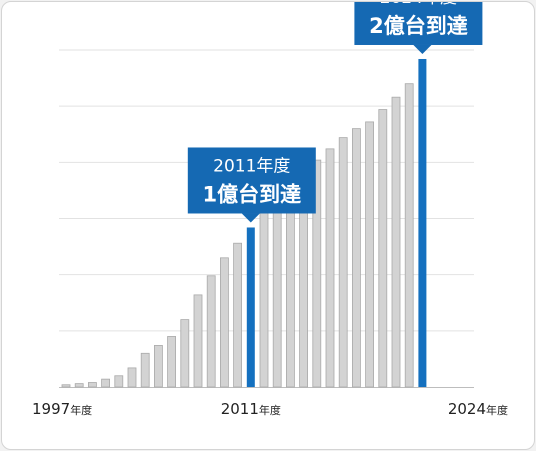  Describe the element at coordinates (422, 49) in the screenshot. I see `callout-pointer-2024` at that location.